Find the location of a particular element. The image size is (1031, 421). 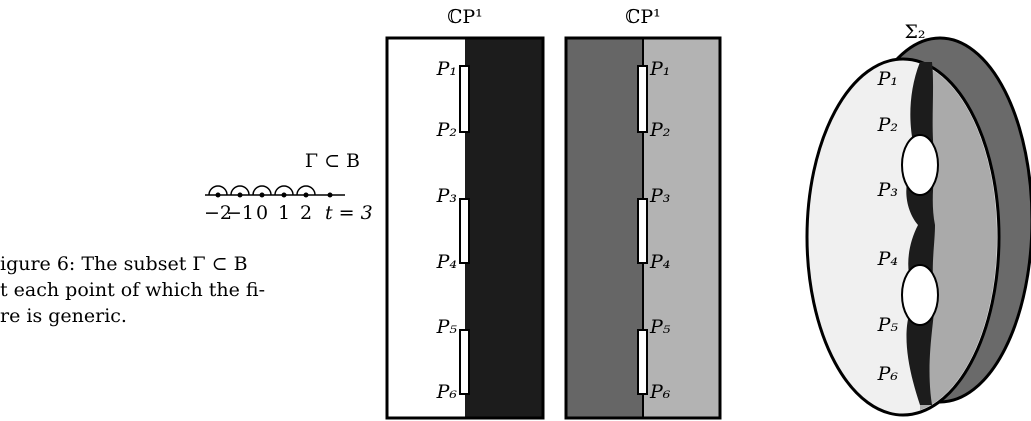

point-label: 1 is located at coordinates (284, 213).